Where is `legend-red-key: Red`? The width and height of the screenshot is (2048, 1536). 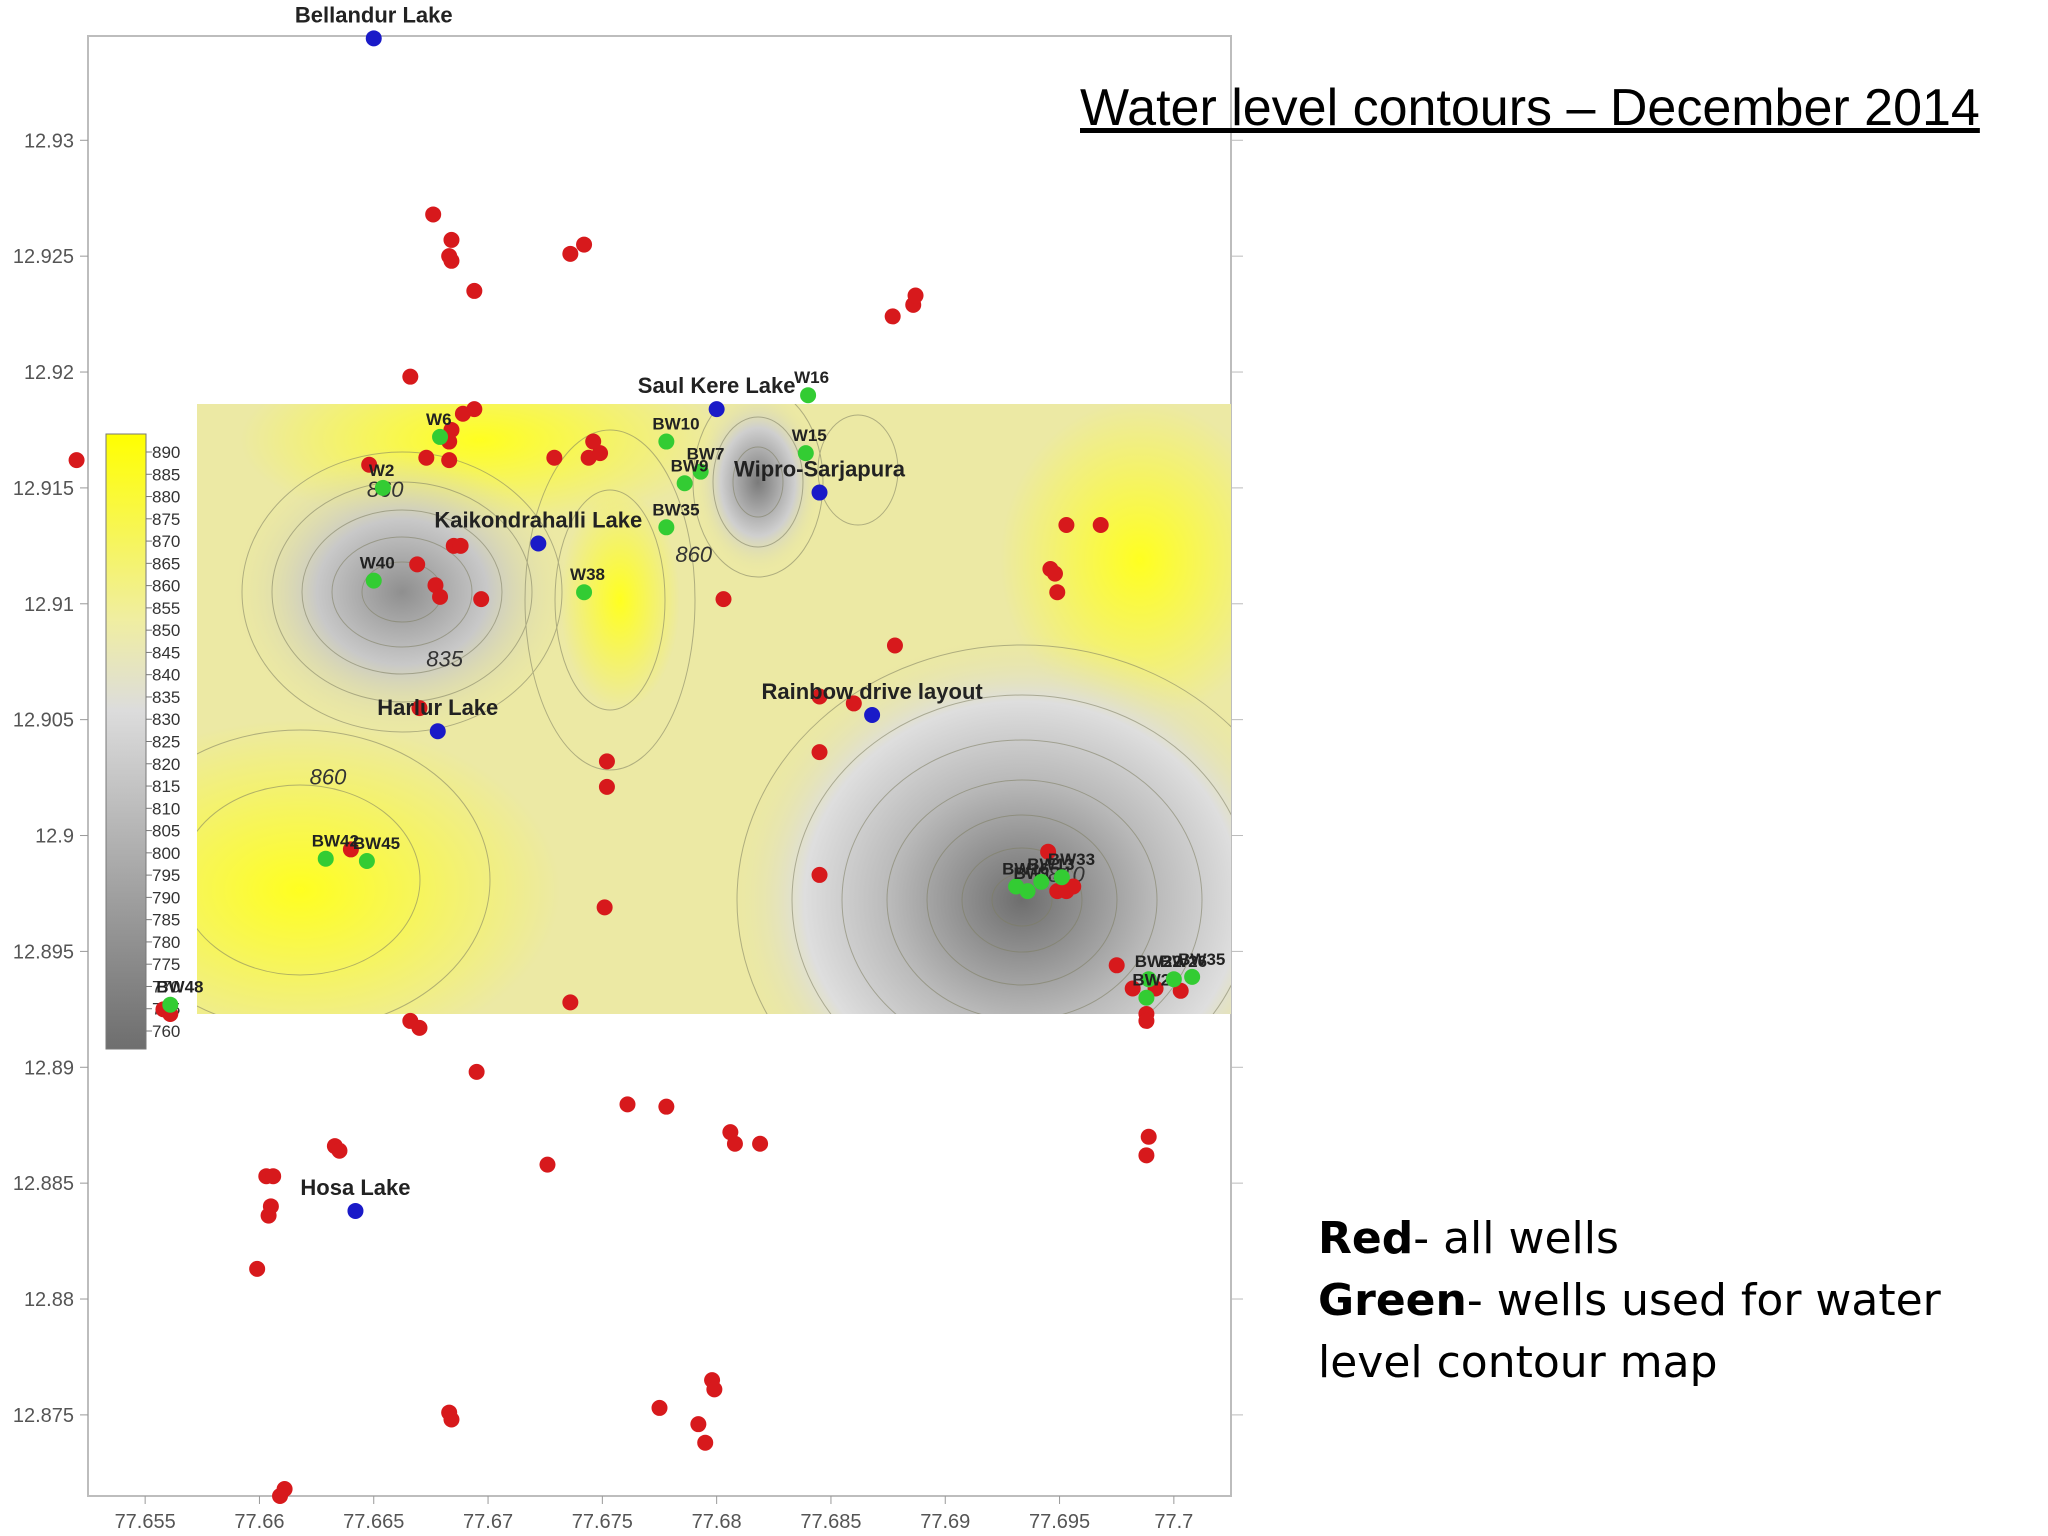
legend-red-key: Red is located at coordinates (1366, 1238).